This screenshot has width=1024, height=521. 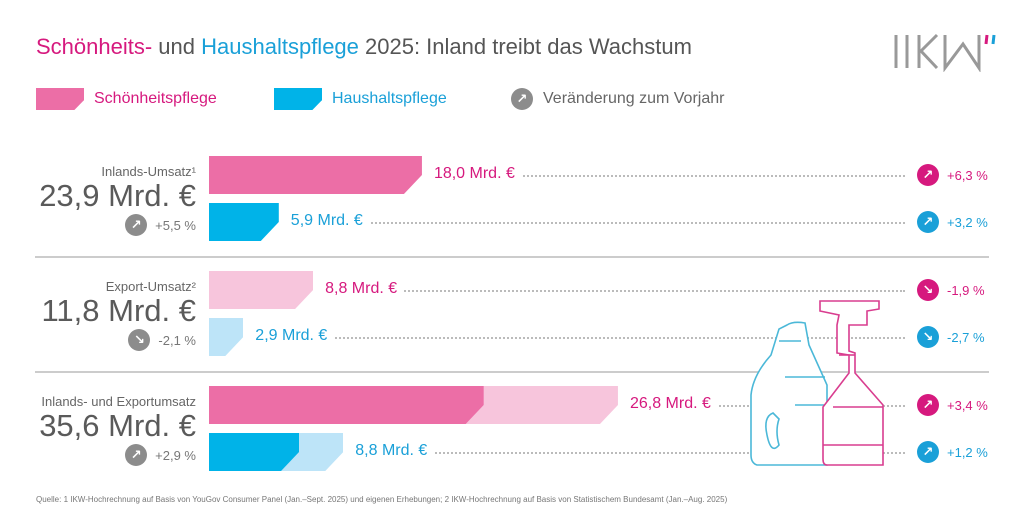 What do you see at coordinates (60, 99) in the screenshot?
I see `legend-swatch-beauty` at bounding box center [60, 99].